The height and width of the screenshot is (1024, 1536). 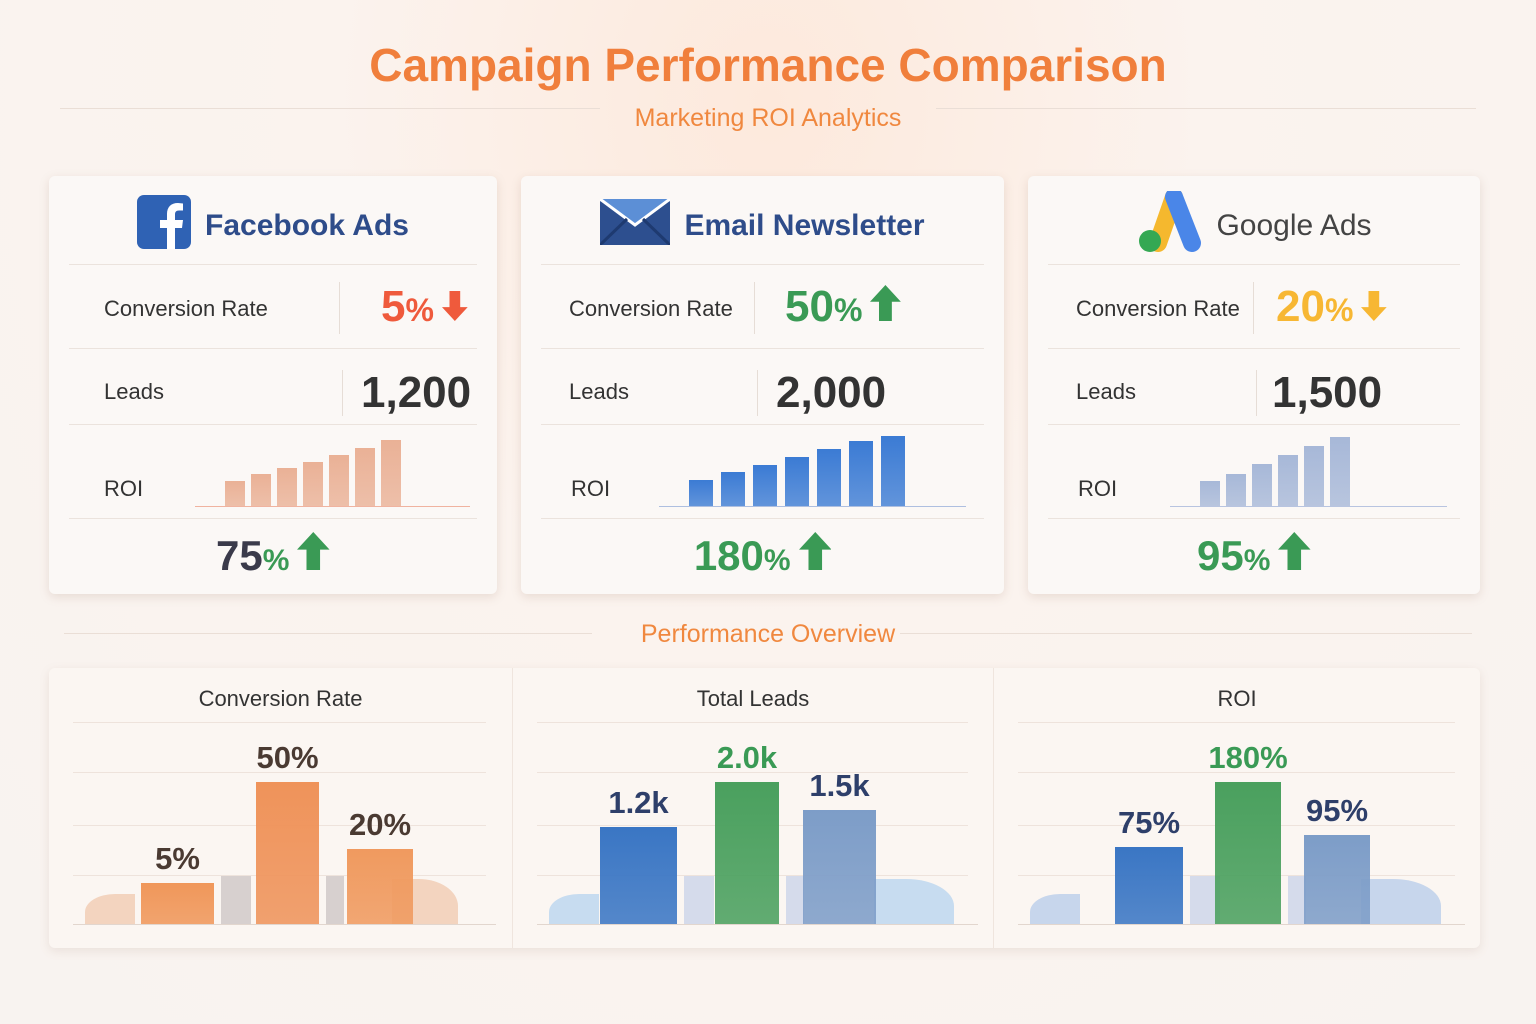 I want to click on overview-title: Performance Overview, so click(x=768, y=634).